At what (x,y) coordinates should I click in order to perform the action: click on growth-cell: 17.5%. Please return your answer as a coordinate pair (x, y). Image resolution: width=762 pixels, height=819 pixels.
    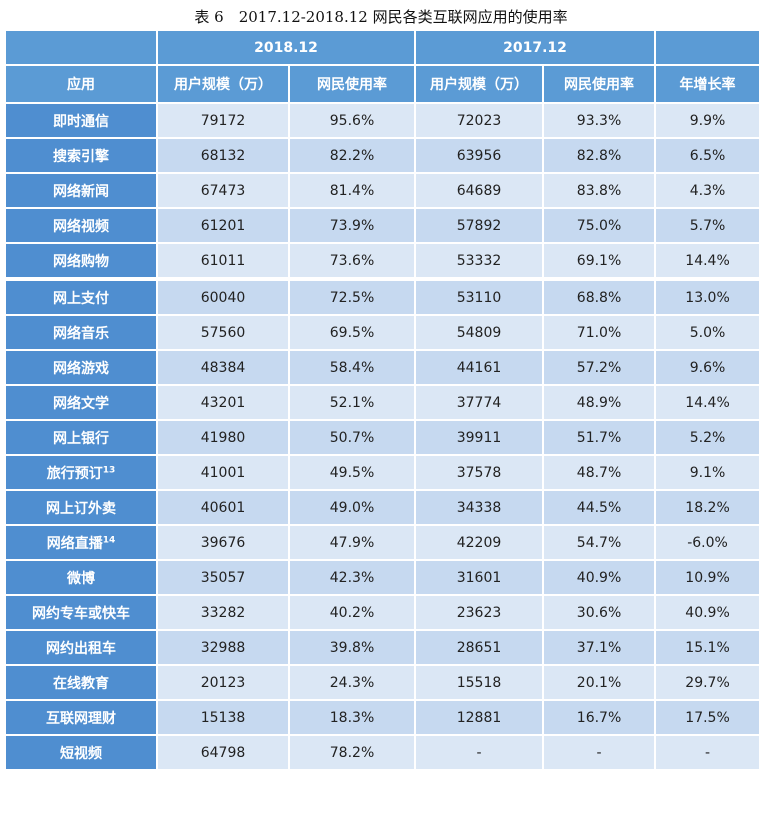
    Looking at the image, I should click on (708, 717).